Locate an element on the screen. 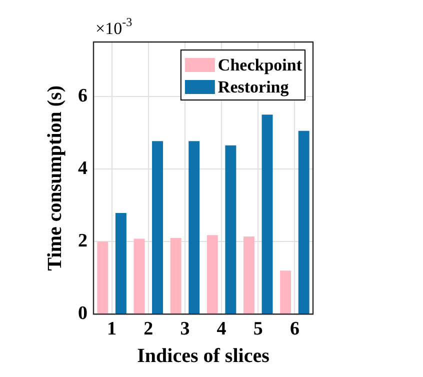 The width and height of the screenshot is (423, 377). y-tick-label: 2 is located at coordinates (83, 241).